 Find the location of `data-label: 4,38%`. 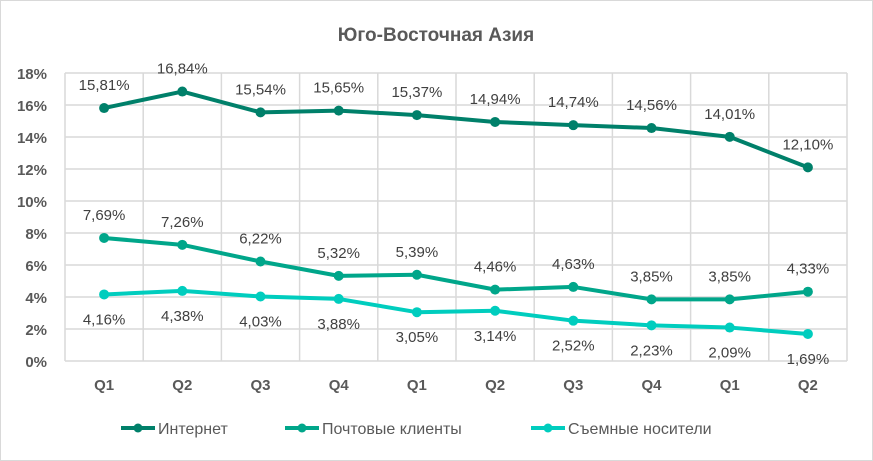

data-label: 4,38% is located at coordinates (182, 316).